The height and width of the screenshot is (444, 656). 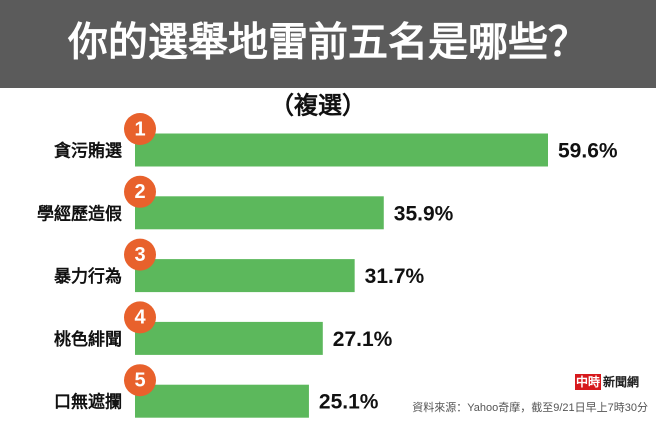 What do you see at coordinates (621, 381) in the screenshot?
I see `logo-text: 新聞網` at bounding box center [621, 381].